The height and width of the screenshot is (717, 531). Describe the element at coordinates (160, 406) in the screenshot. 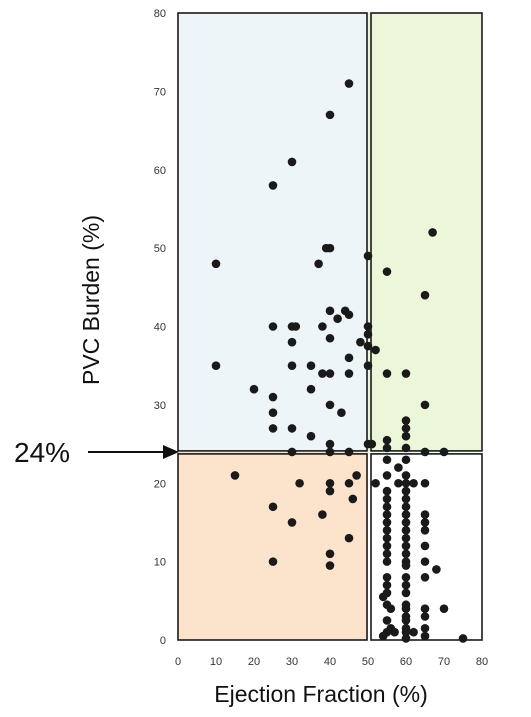

I see `y-tick-label: 30` at that location.